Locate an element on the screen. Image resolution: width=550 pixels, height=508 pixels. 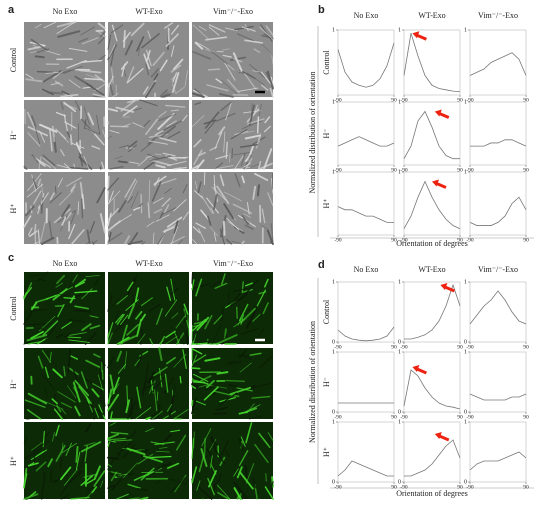
y-tick-label: 0 is located at coordinates (399, 412).